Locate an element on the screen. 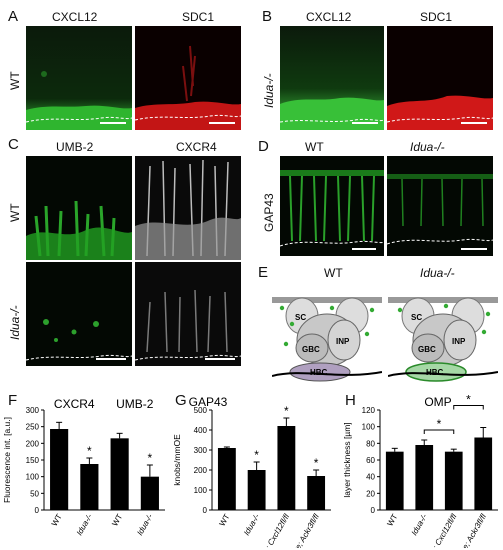 This screenshot has height=550, width=503. panel-letter-c: C is located at coordinates (13, 144).